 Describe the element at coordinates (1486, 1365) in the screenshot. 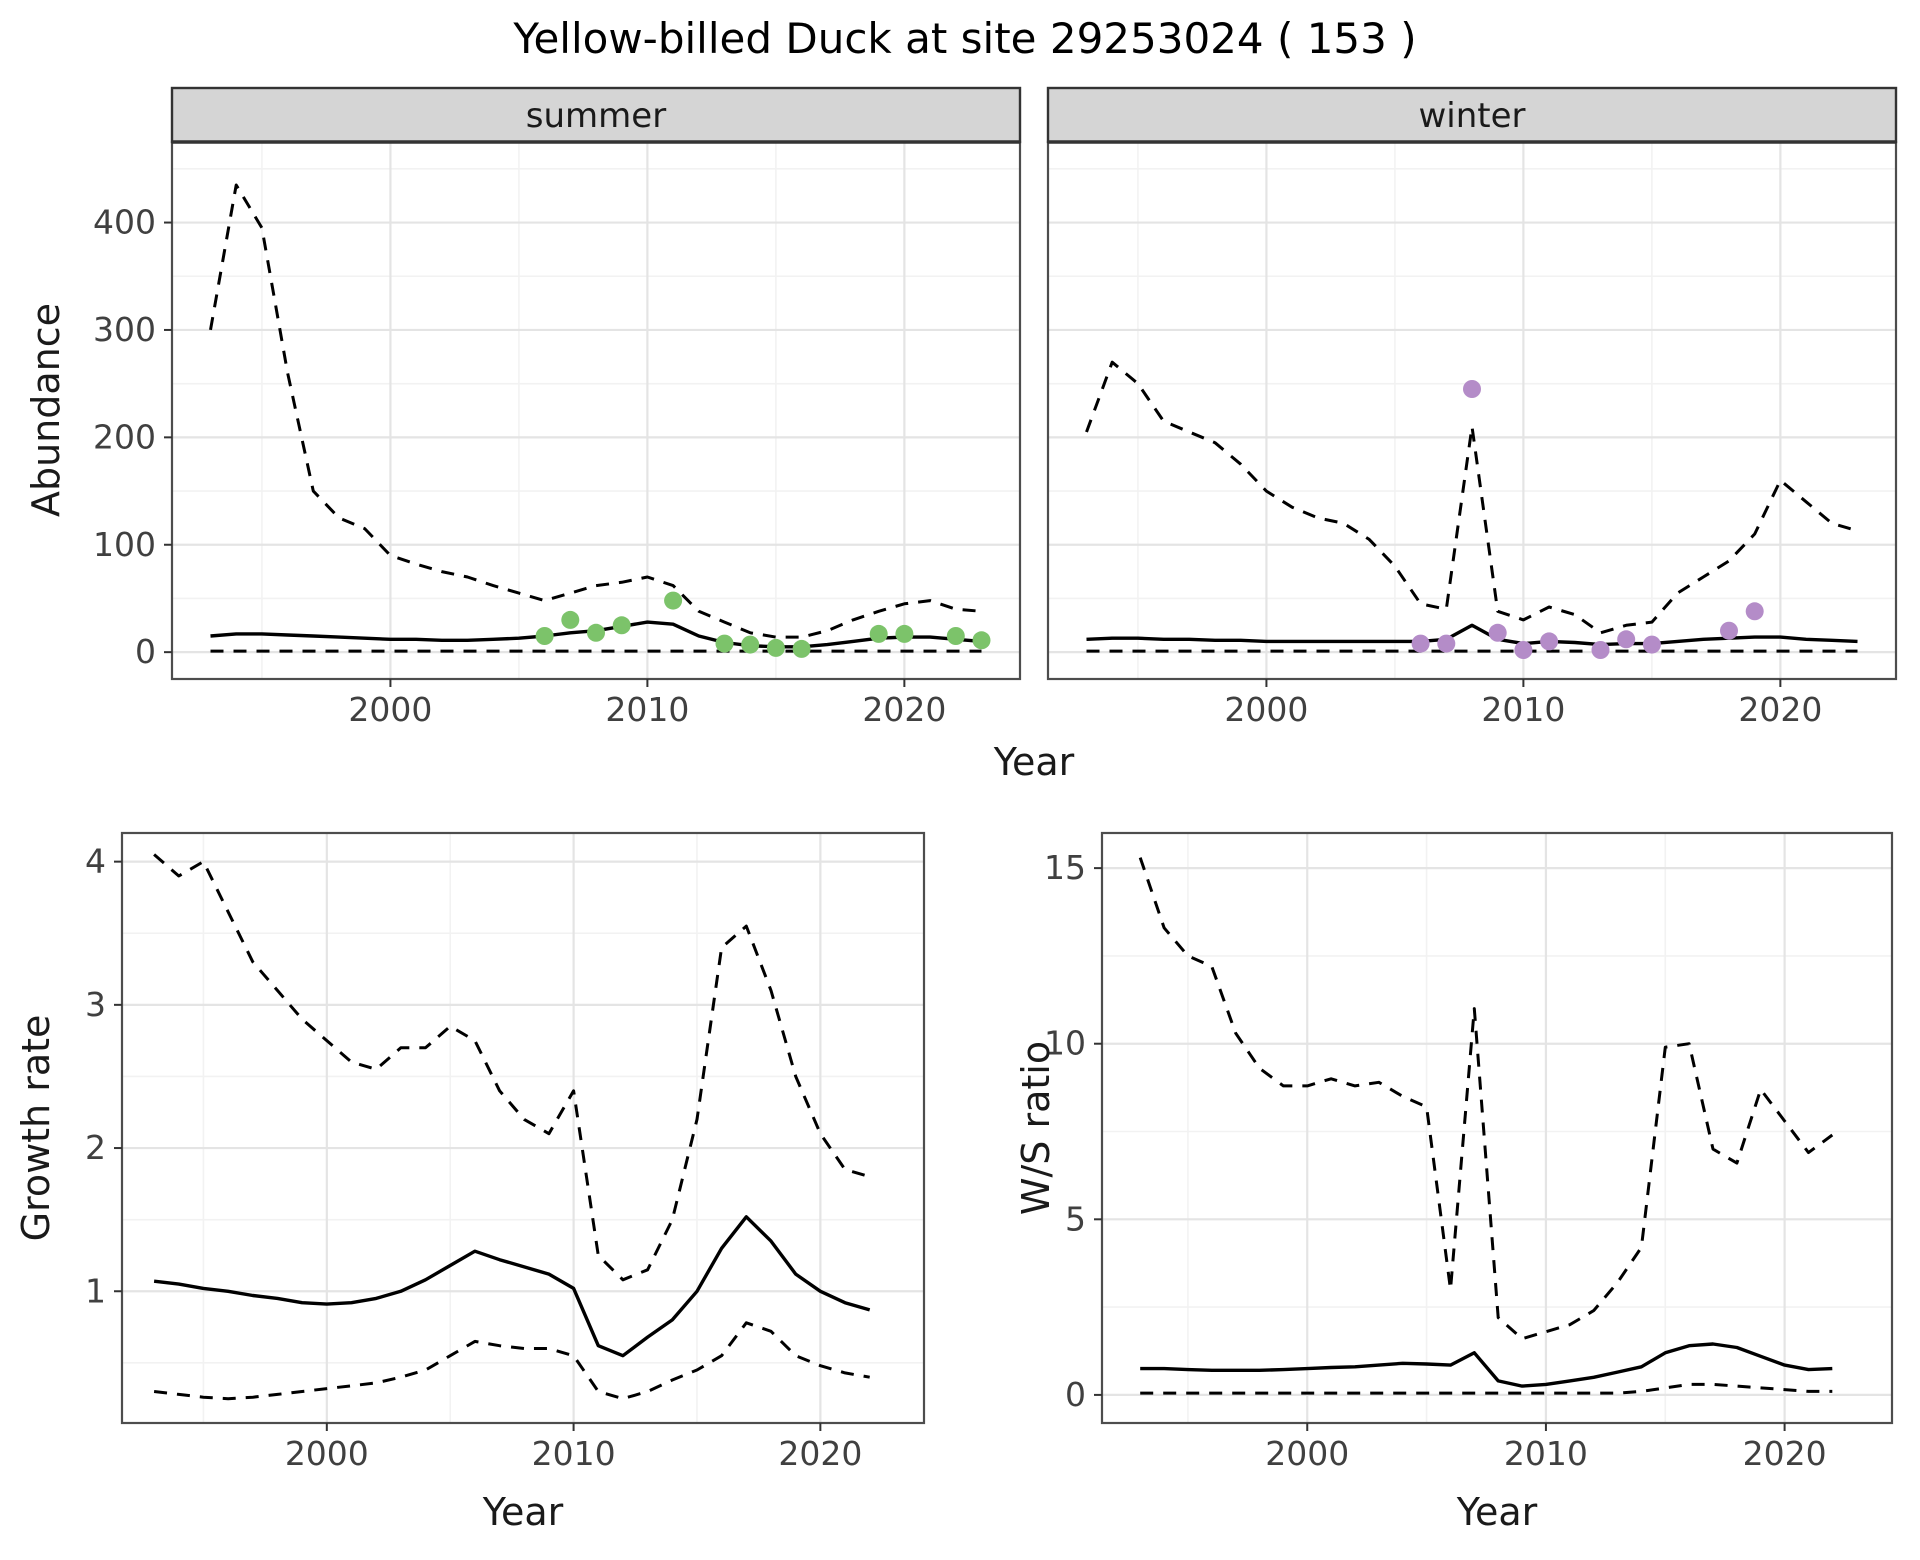

I see `ws-ratio-mean-line` at that location.